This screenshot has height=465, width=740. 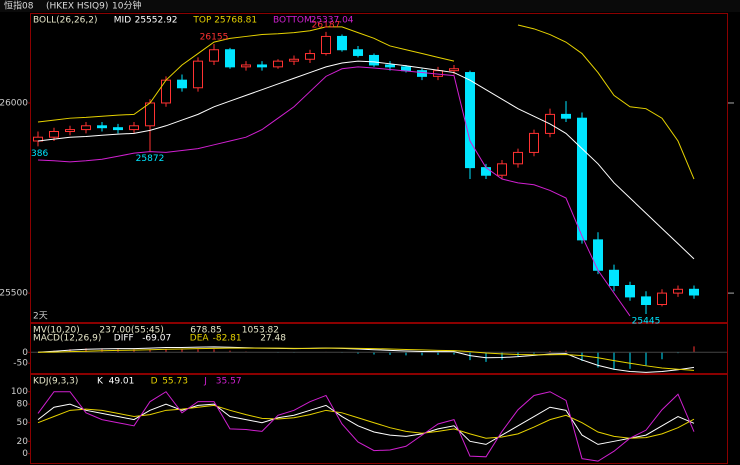 What do you see at coordinates (65, 21) in the screenshot?
I see `legend-text: BOLL(26,26,2)` at bounding box center [65, 21].